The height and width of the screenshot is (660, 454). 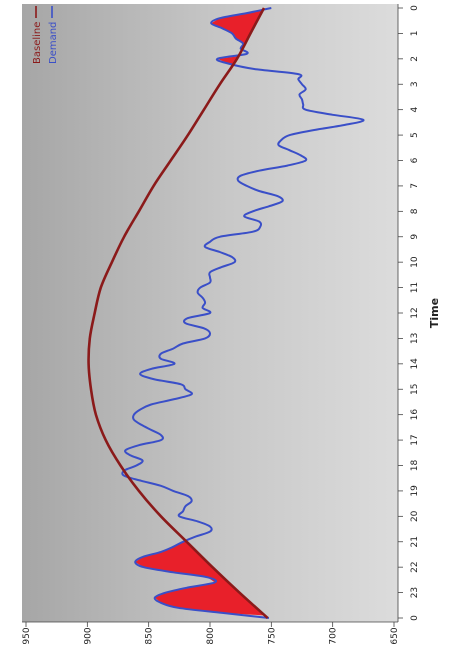 I want to click on value-tick-label: 650, so click(x=395, y=635).